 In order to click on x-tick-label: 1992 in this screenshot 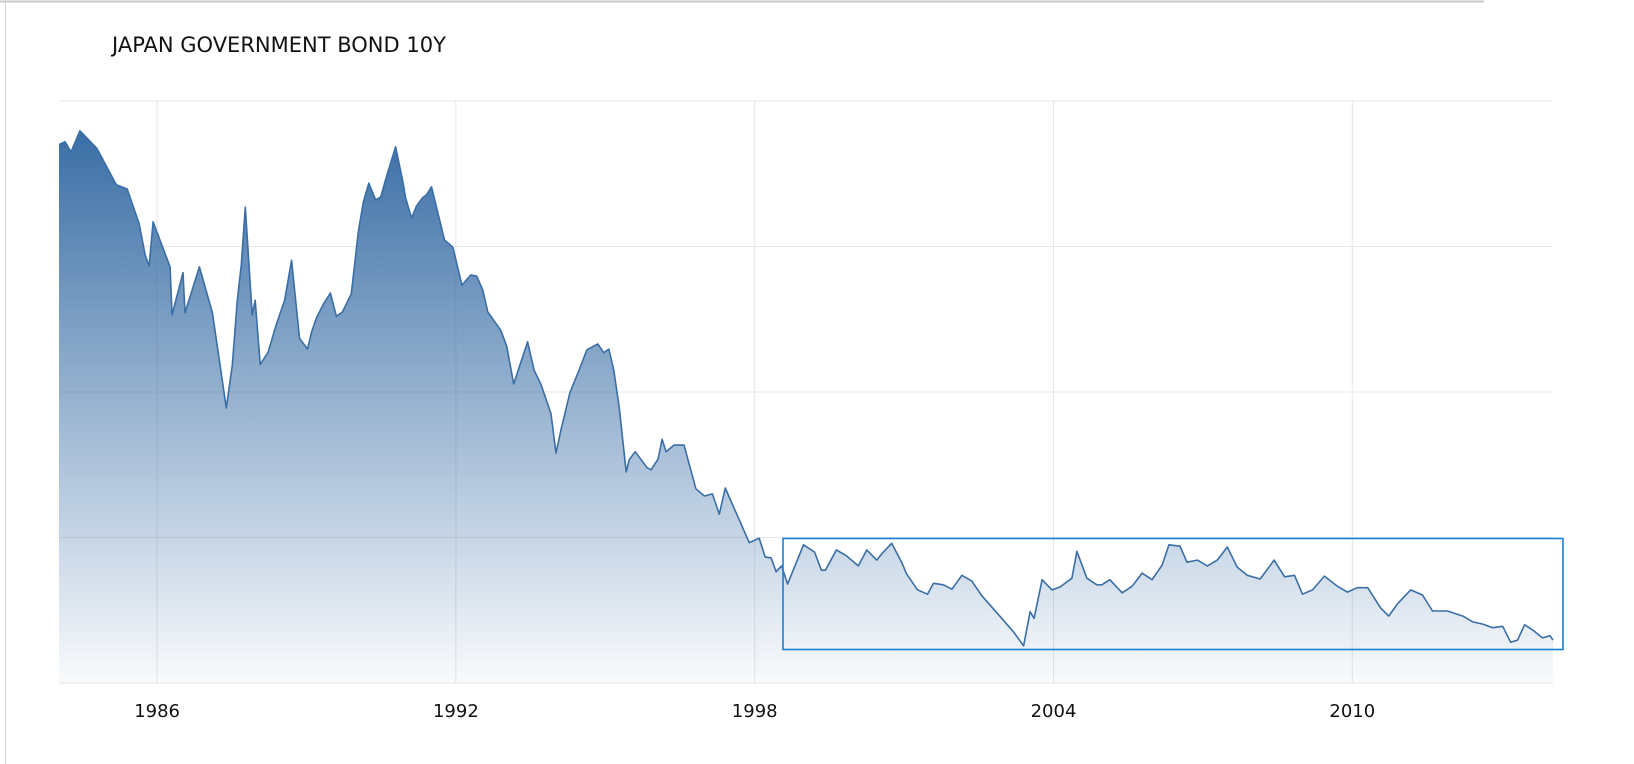, I will do `click(456, 711)`.